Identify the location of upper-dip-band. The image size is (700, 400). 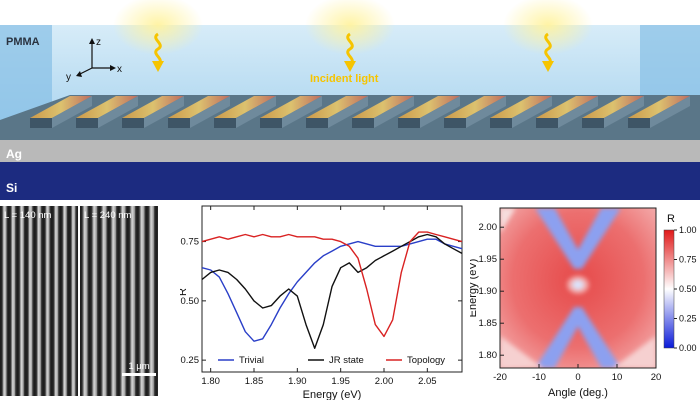
(578, 238).